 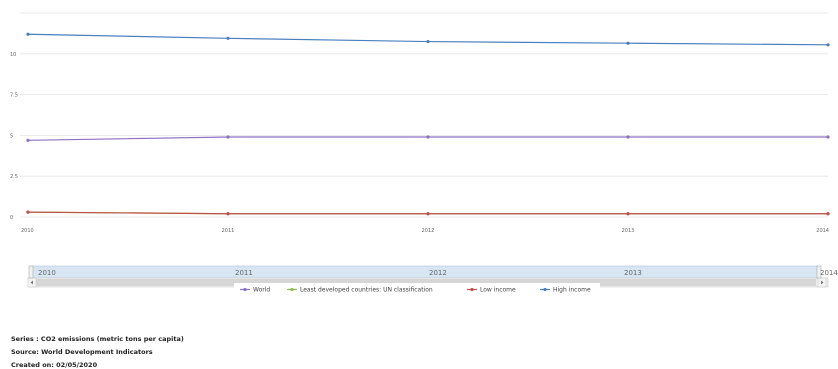 I want to click on navigator-label: 2011, so click(x=244, y=273).